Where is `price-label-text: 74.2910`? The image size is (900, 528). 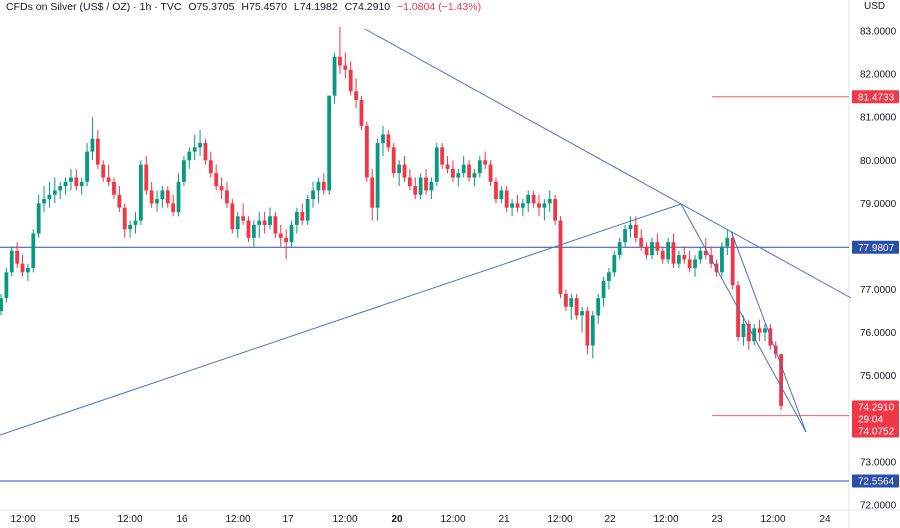
price-label-text: 74.2910 is located at coordinates (876, 408).